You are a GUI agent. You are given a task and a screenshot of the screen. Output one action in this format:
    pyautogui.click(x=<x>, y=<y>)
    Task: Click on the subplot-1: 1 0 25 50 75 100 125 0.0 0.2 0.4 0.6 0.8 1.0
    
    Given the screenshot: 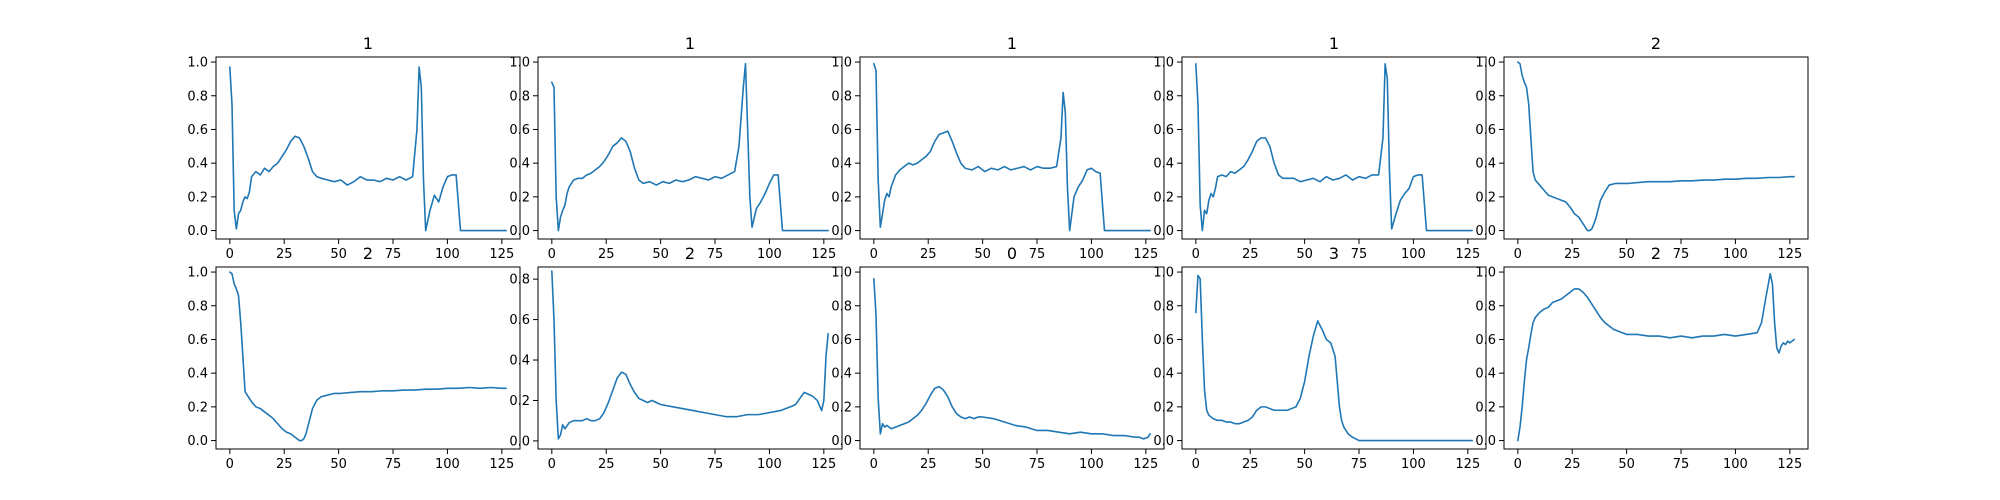 What is the action you would take?
    pyautogui.click(x=354, y=148)
    